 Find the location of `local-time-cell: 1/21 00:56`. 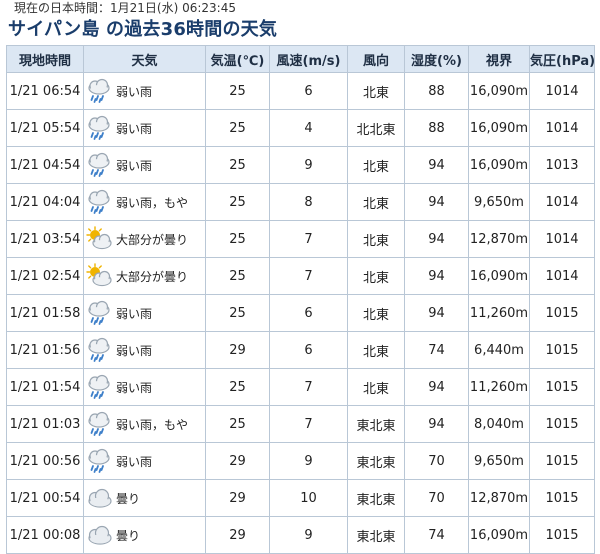

local-time-cell: 1/21 00:56 is located at coordinates (45, 461).